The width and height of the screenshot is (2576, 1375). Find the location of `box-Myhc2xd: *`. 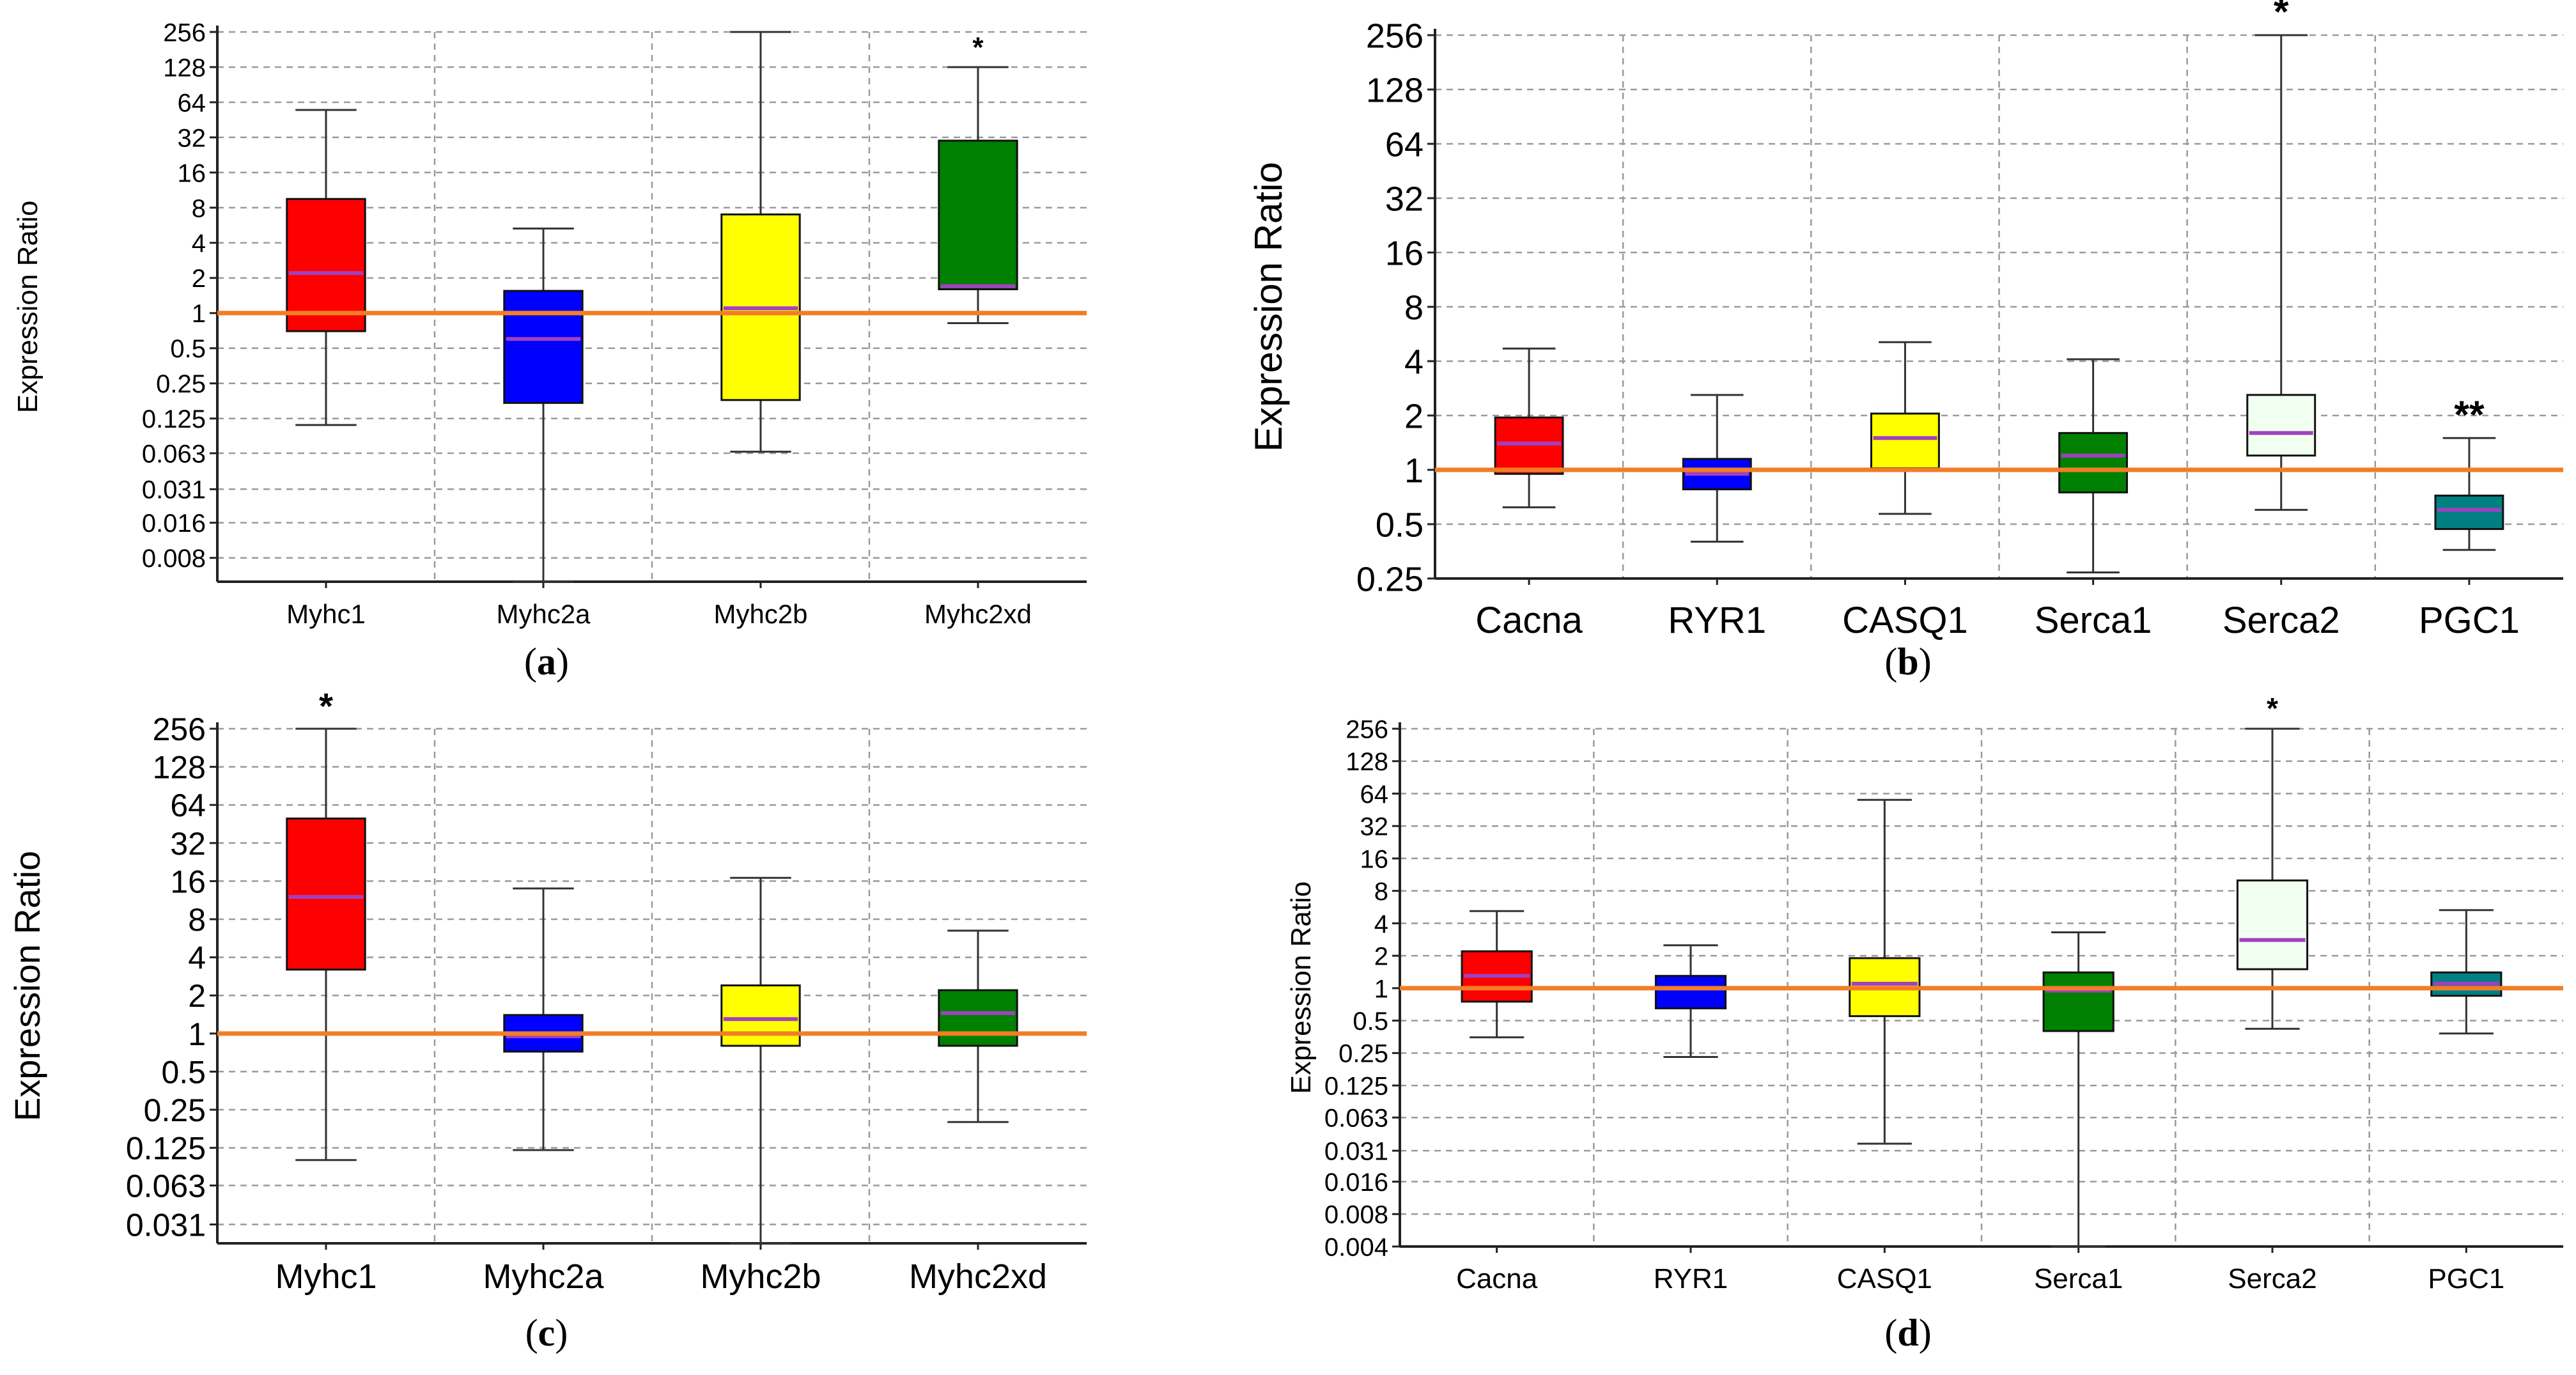

box-Myhc2xd: * is located at coordinates (978, 178).